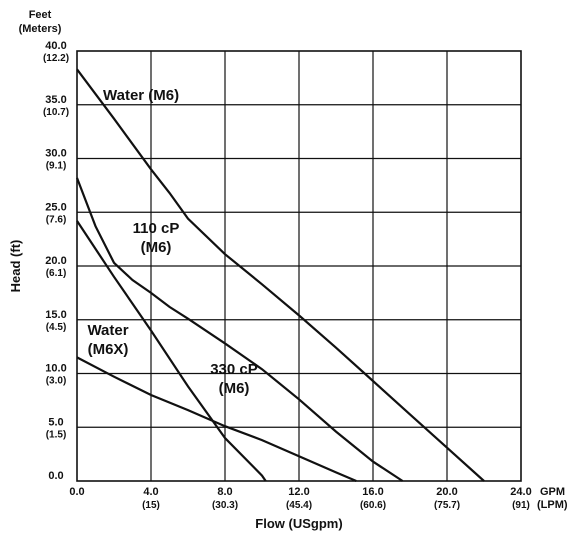 Image resolution: width=578 pixels, height=536 pixels. Describe the element at coordinates (55, 315) in the screenshot. I see `y-tick-label: 15.0` at that location.